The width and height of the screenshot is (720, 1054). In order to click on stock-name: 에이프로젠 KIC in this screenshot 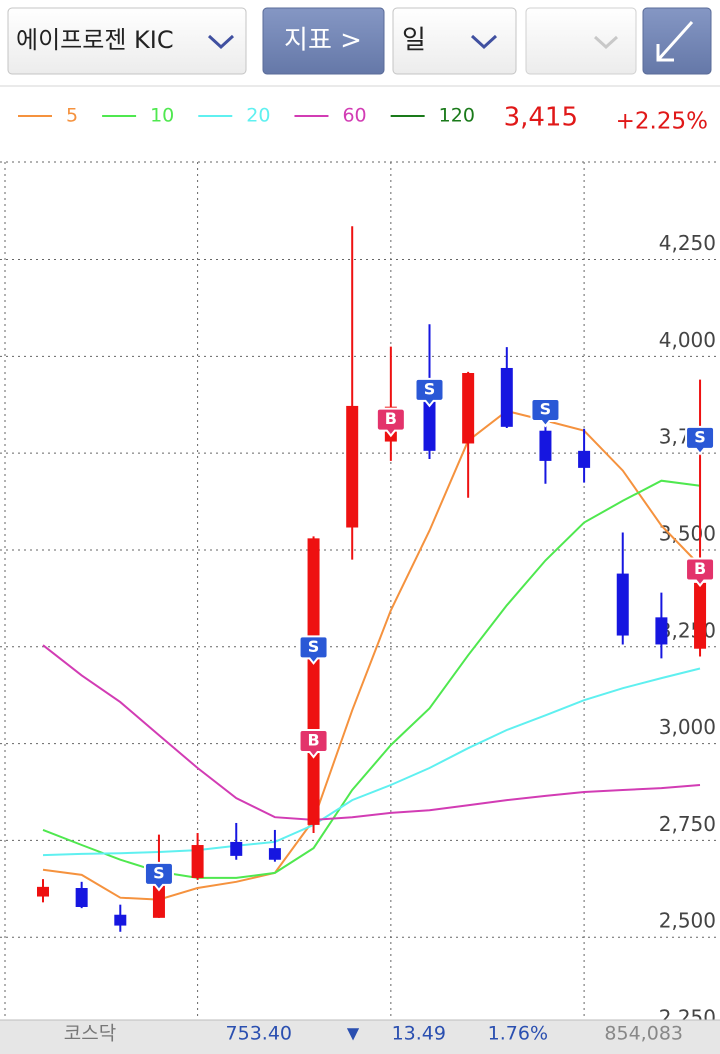, I will do `click(95, 40)`.